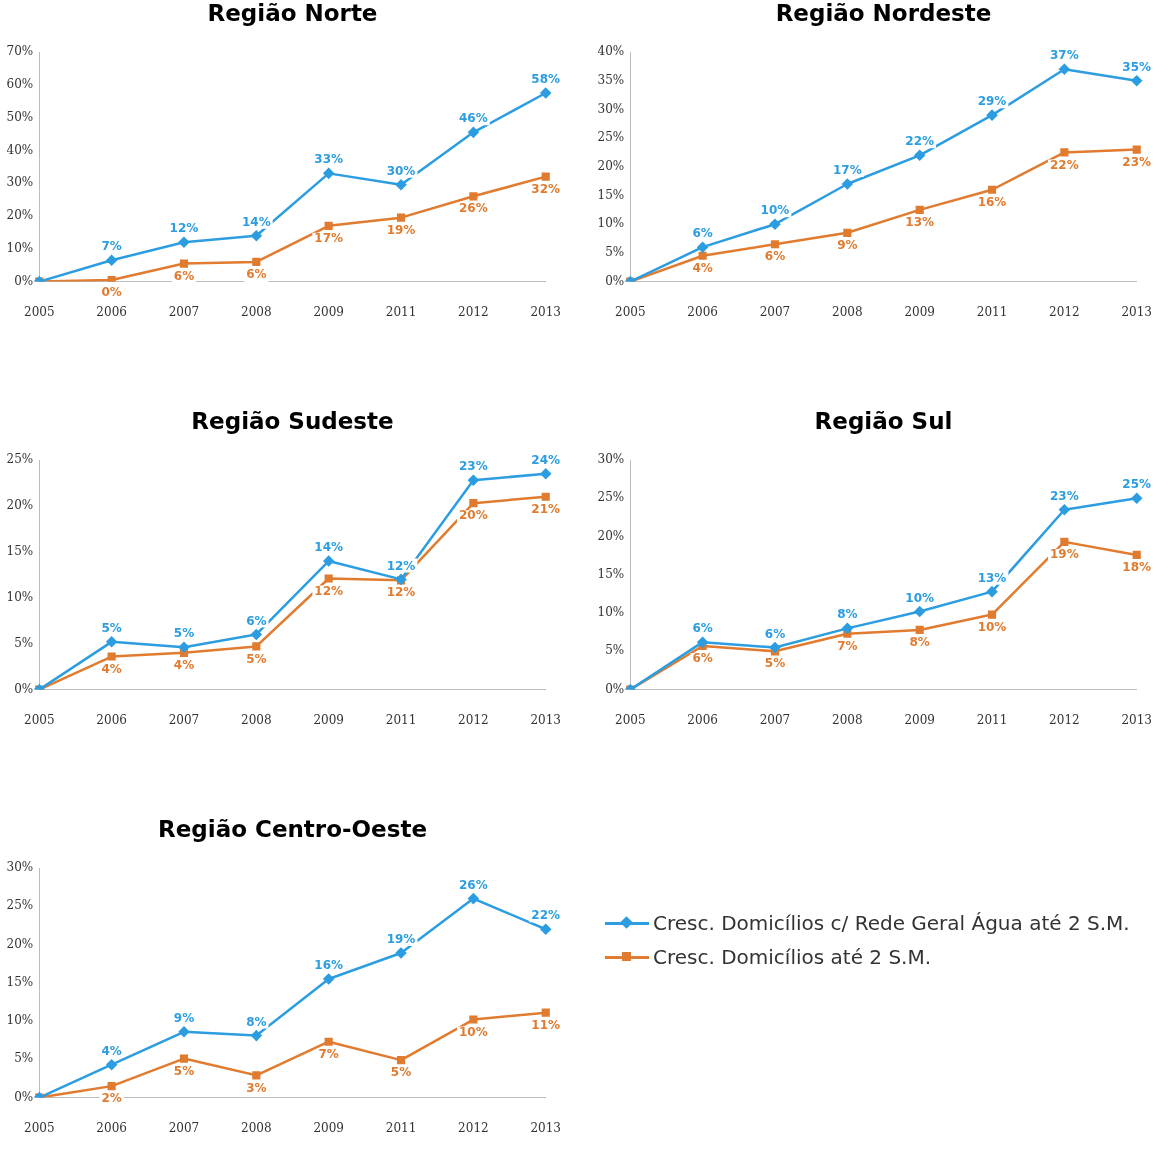 The height and width of the screenshot is (1164, 1169). I want to click on data-label: 21%, so click(546, 508).